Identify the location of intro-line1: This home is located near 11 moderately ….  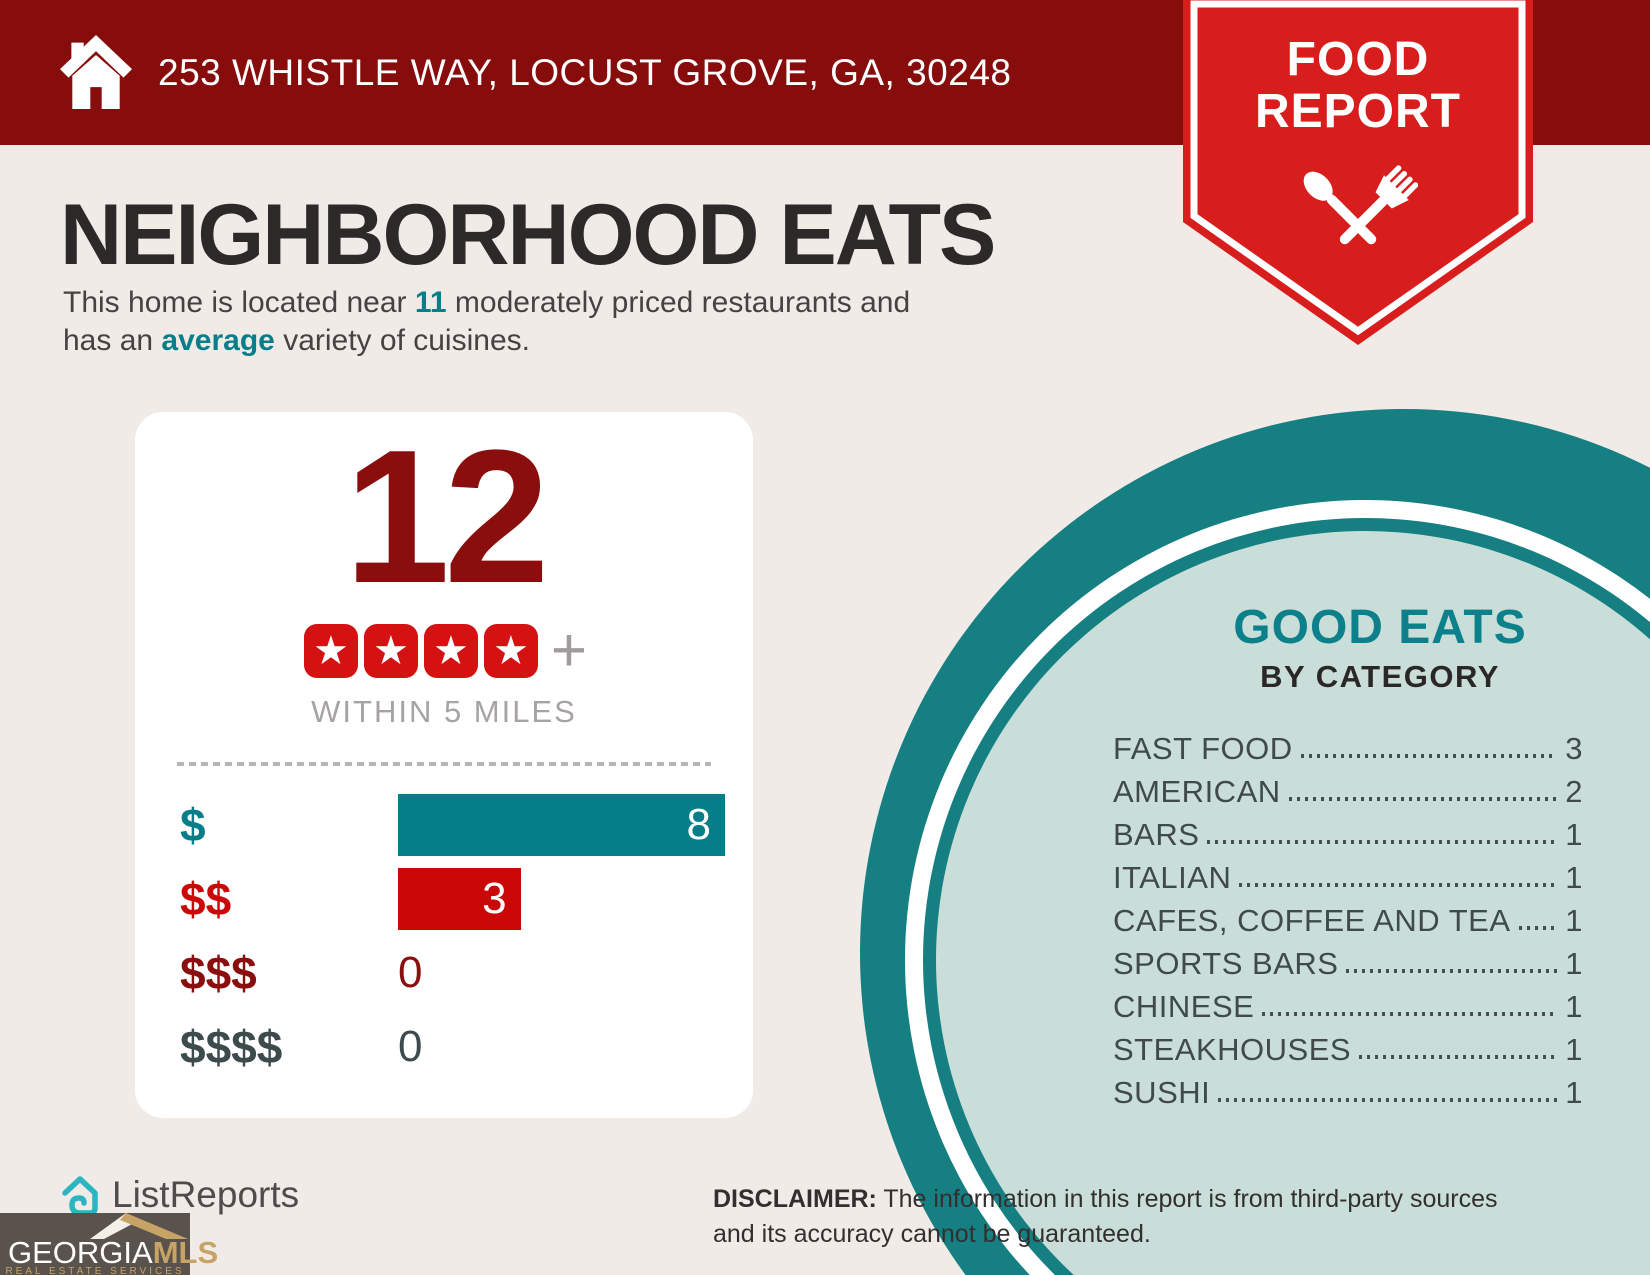
(593, 303).